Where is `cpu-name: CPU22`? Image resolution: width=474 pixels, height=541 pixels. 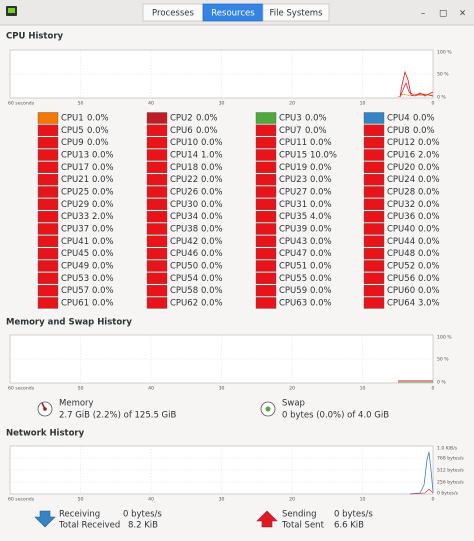
cpu-name: CPU22 is located at coordinates (184, 180).